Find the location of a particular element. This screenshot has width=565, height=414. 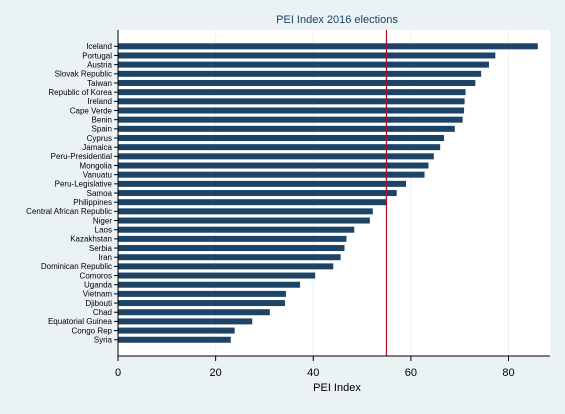

category-label-17: Philippines is located at coordinates (92, 202).